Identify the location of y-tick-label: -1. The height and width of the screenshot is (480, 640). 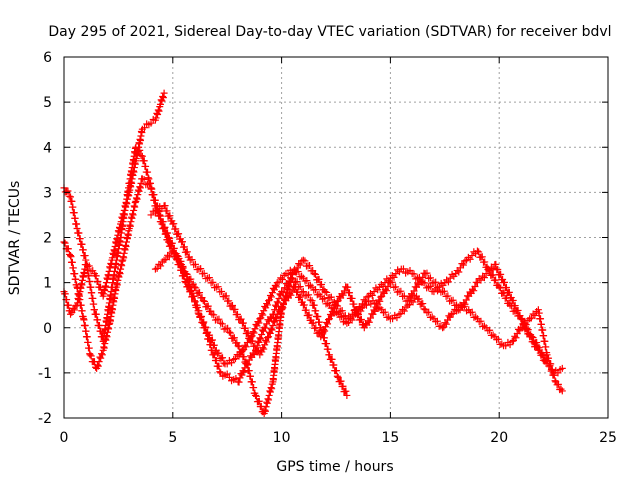
(45, 374).